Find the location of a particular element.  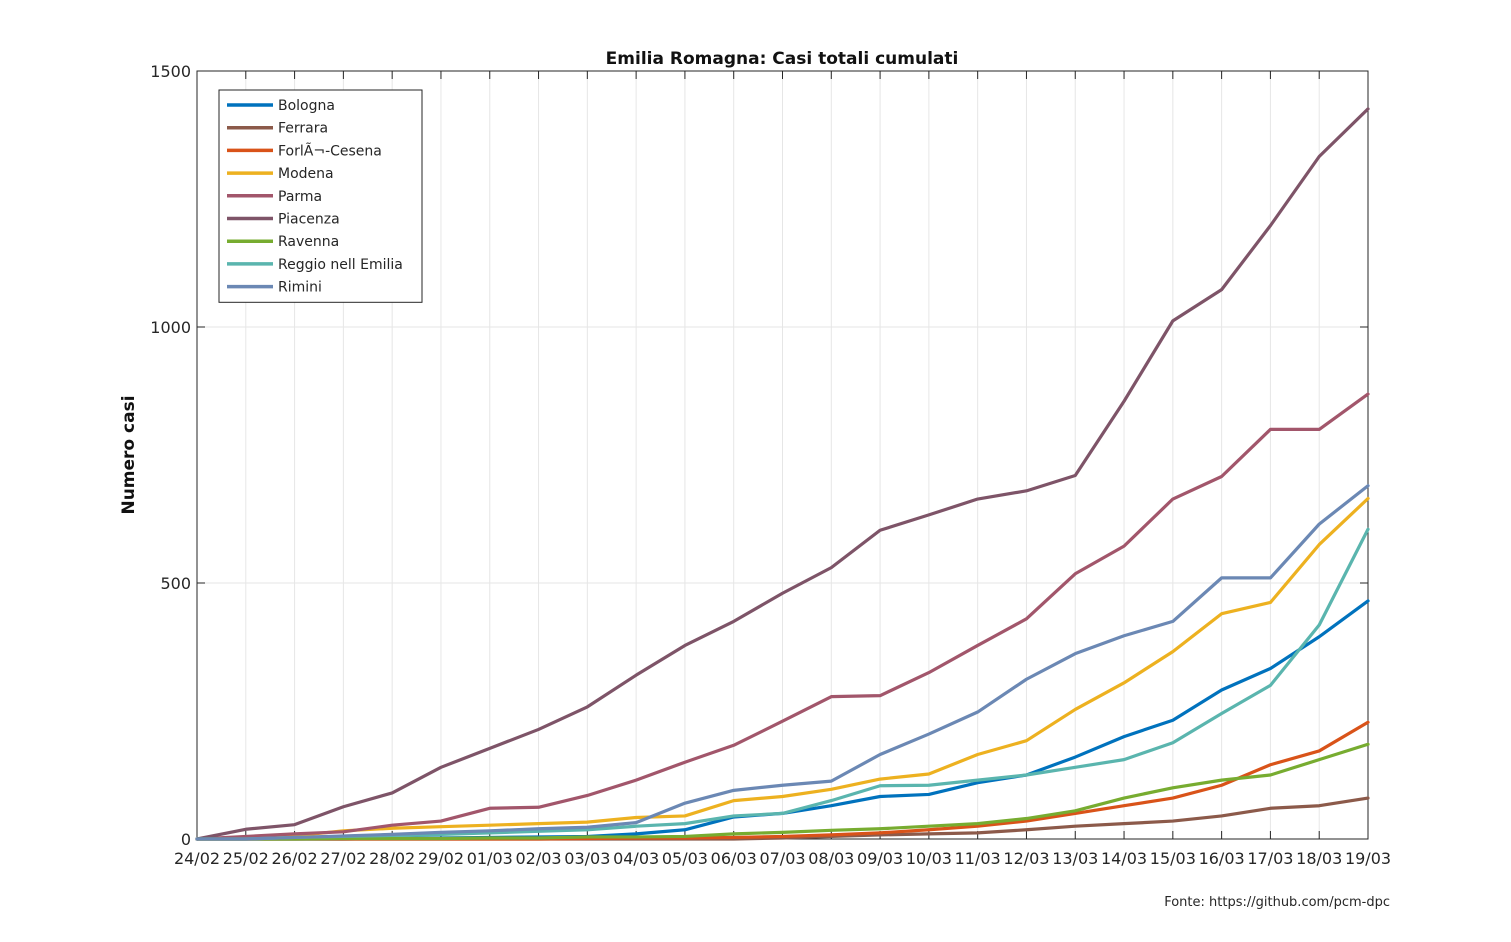

y-tick-label: 0 is located at coordinates (186, 839).